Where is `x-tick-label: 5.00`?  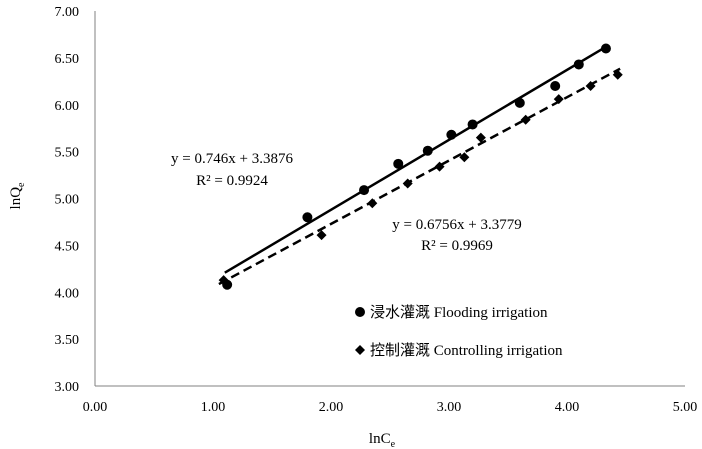
x-tick-label: 5.00 is located at coordinates (685, 407).